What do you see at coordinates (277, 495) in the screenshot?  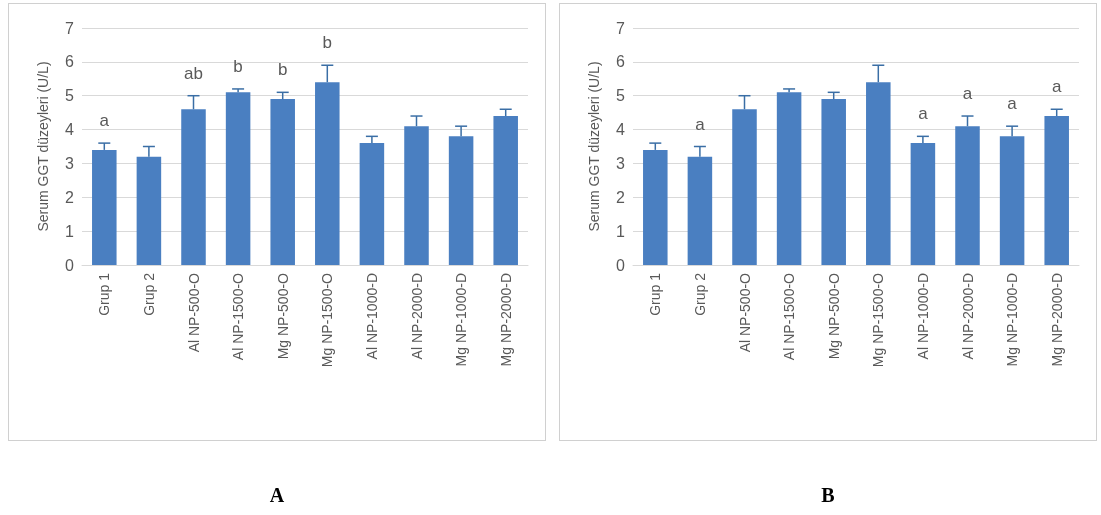 I see `text: A` at bounding box center [277, 495].